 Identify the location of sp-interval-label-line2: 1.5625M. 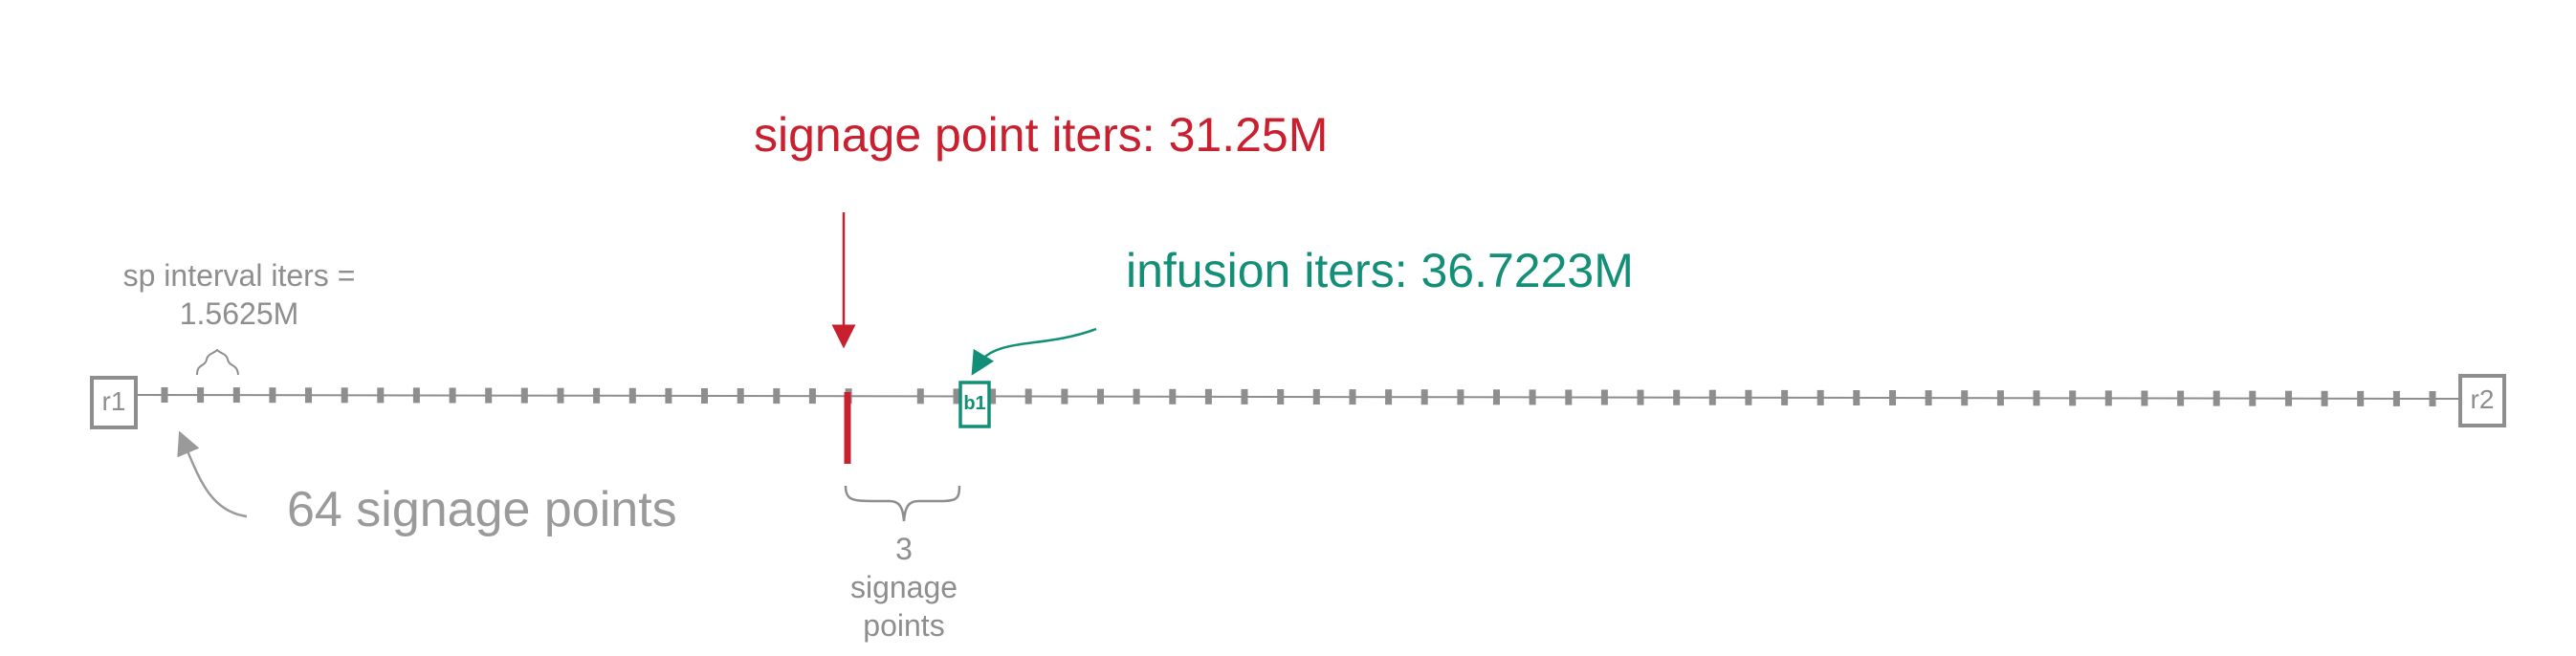
(239, 313).